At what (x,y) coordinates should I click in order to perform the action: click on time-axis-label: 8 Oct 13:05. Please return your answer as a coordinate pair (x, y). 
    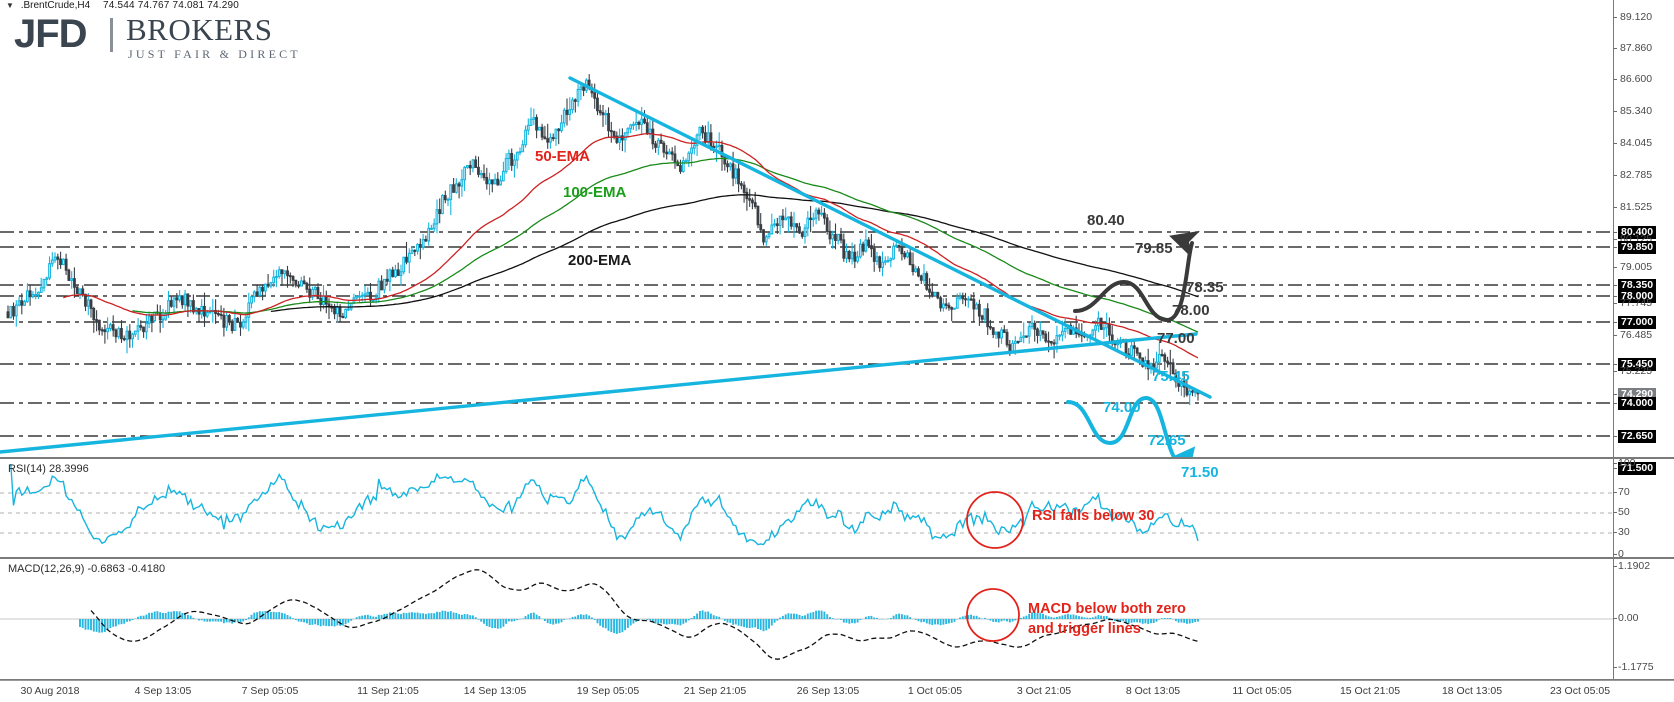
    Looking at the image, I should click on (1153, 691).